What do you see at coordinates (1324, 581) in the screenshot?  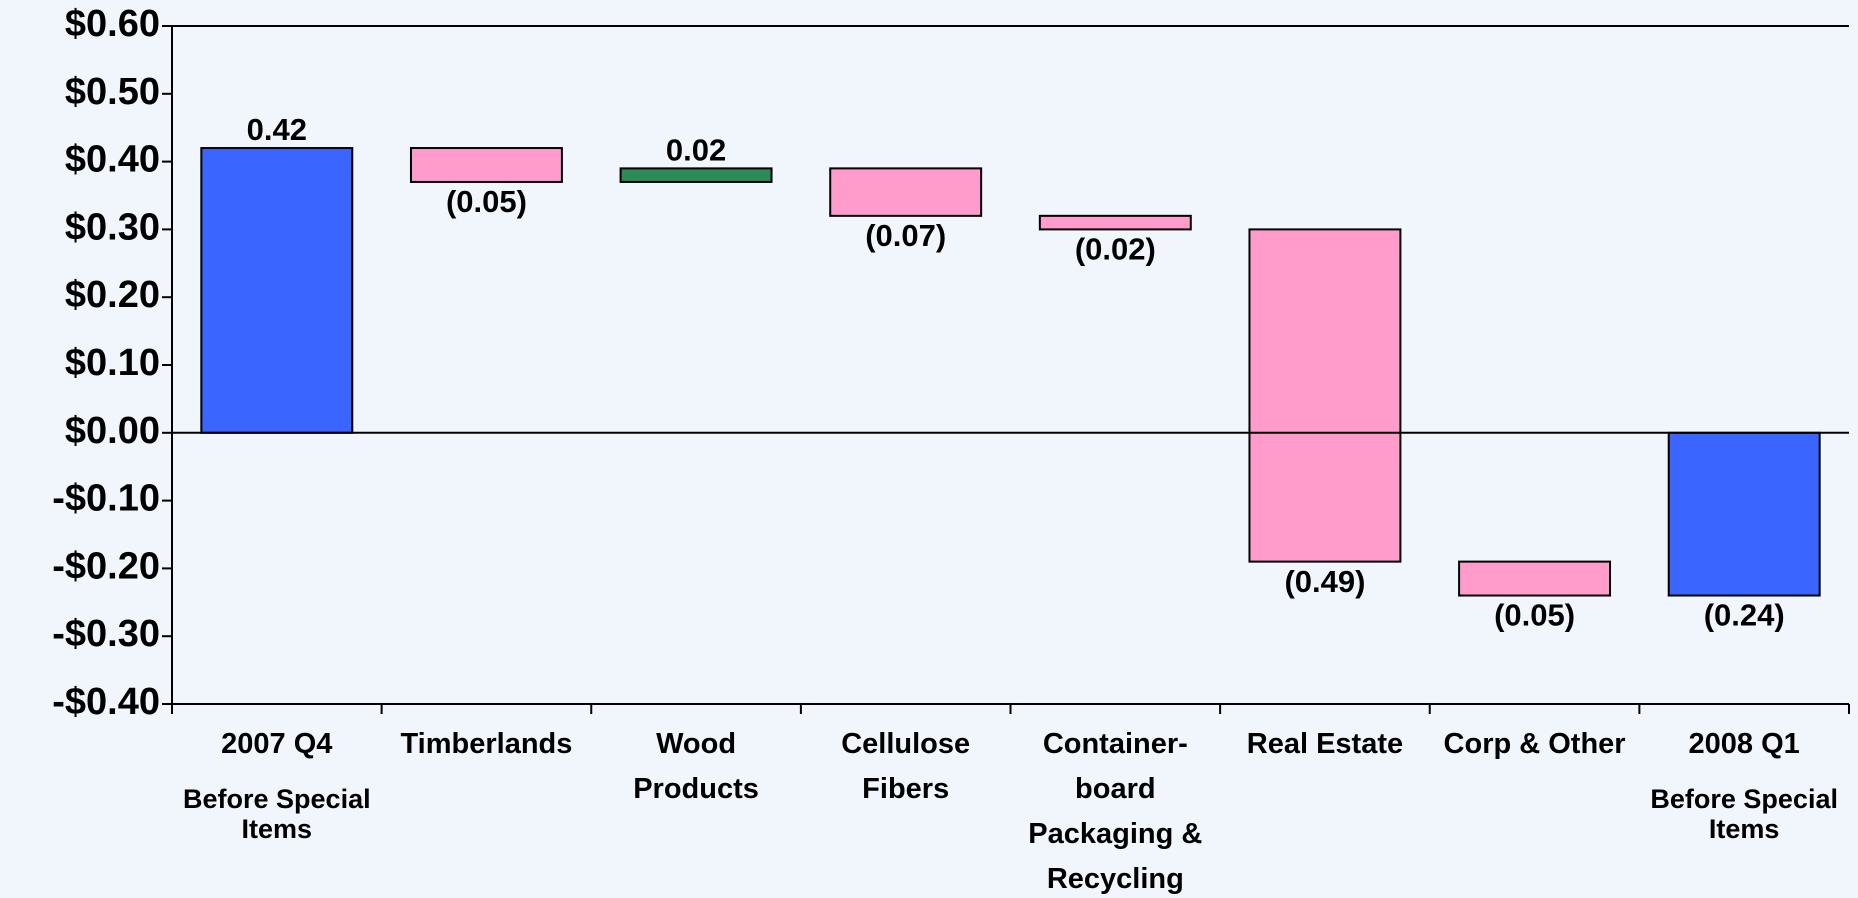 I see `data-label: (0.49)` at bounding box center [1324, 581].